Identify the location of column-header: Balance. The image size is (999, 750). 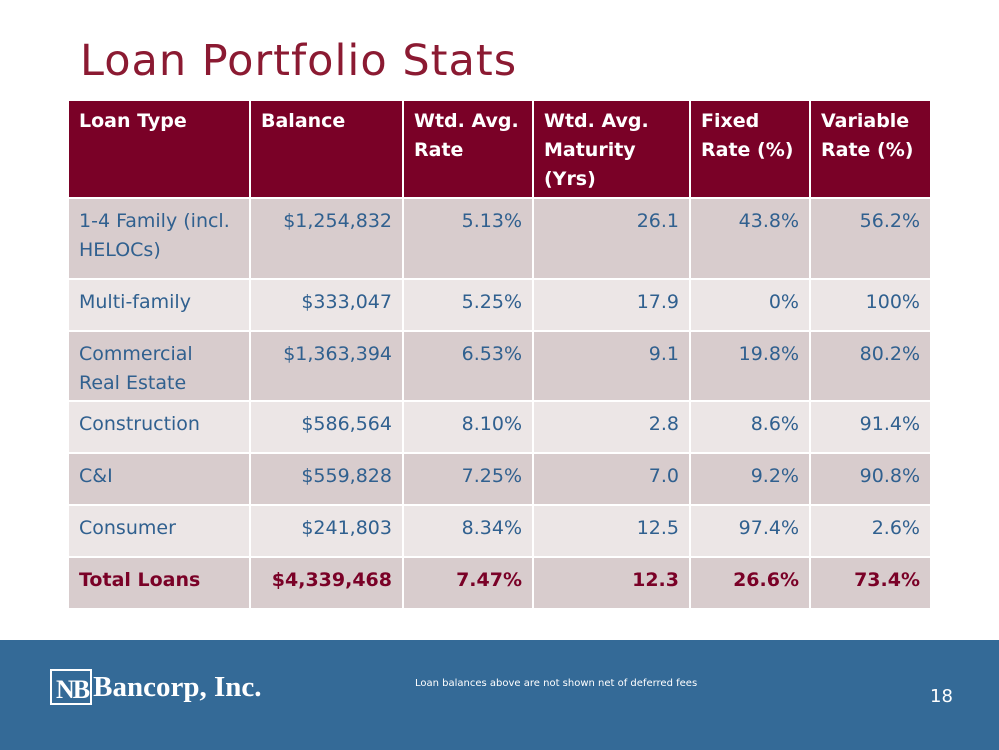
(327, 150).